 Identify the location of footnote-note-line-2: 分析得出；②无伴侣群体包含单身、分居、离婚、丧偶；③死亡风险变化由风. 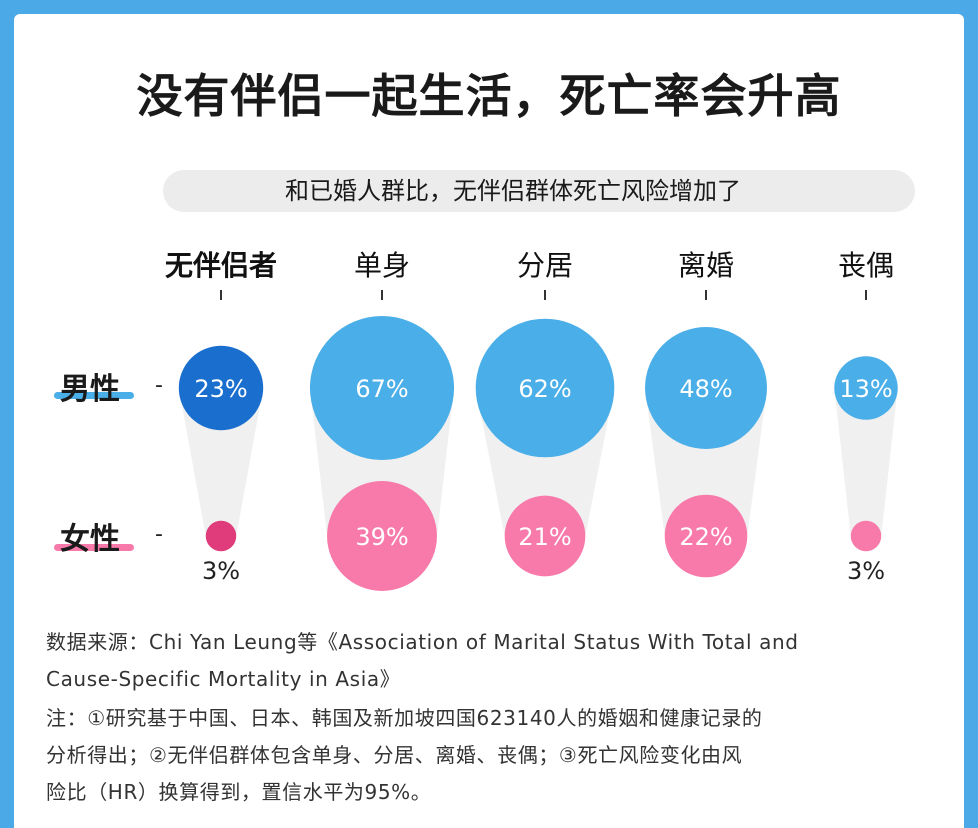
(394, 755).